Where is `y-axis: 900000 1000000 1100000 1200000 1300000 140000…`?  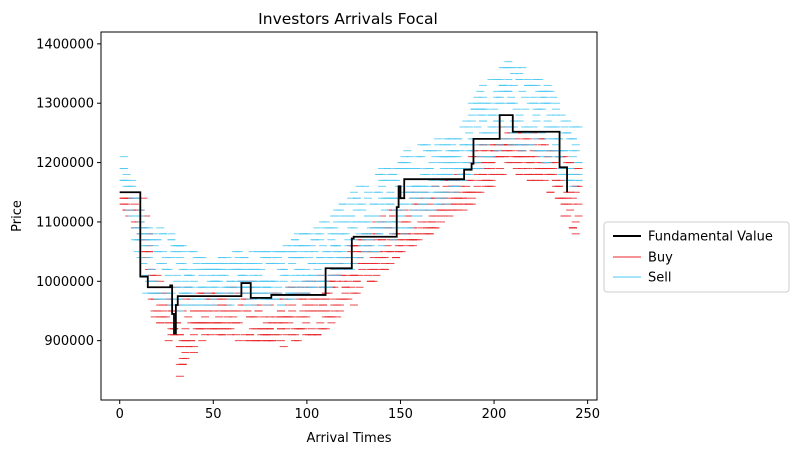 y-axis: 900000 1000000 1100000 1200000 1300000 140000… is located at coordinates (68, 193).